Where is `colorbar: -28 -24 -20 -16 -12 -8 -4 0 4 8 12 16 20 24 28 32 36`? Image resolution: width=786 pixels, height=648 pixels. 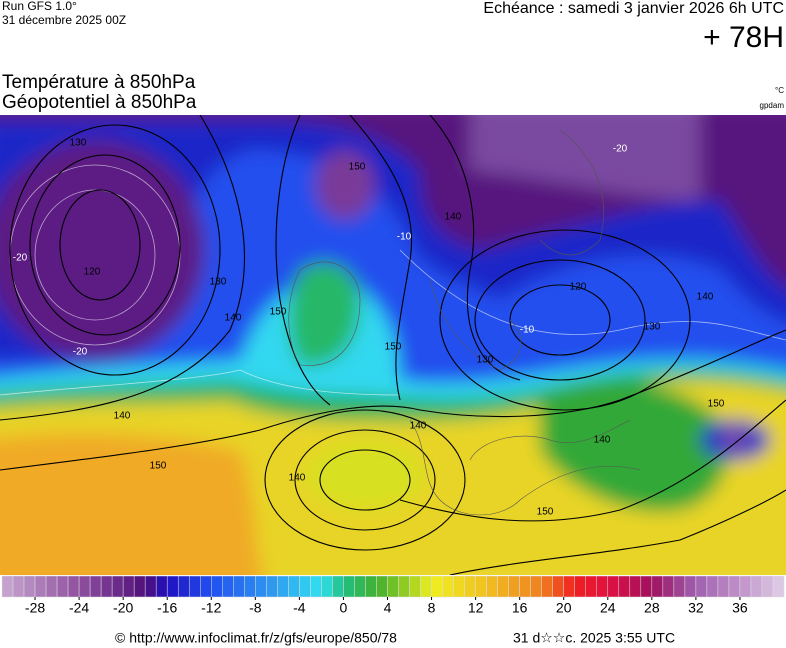
colorbar: -28 -24 -20 -16 -12 -8 -4 0 4 8 12 16 20 24 28 32 36 is located at coordinates (393, 595).